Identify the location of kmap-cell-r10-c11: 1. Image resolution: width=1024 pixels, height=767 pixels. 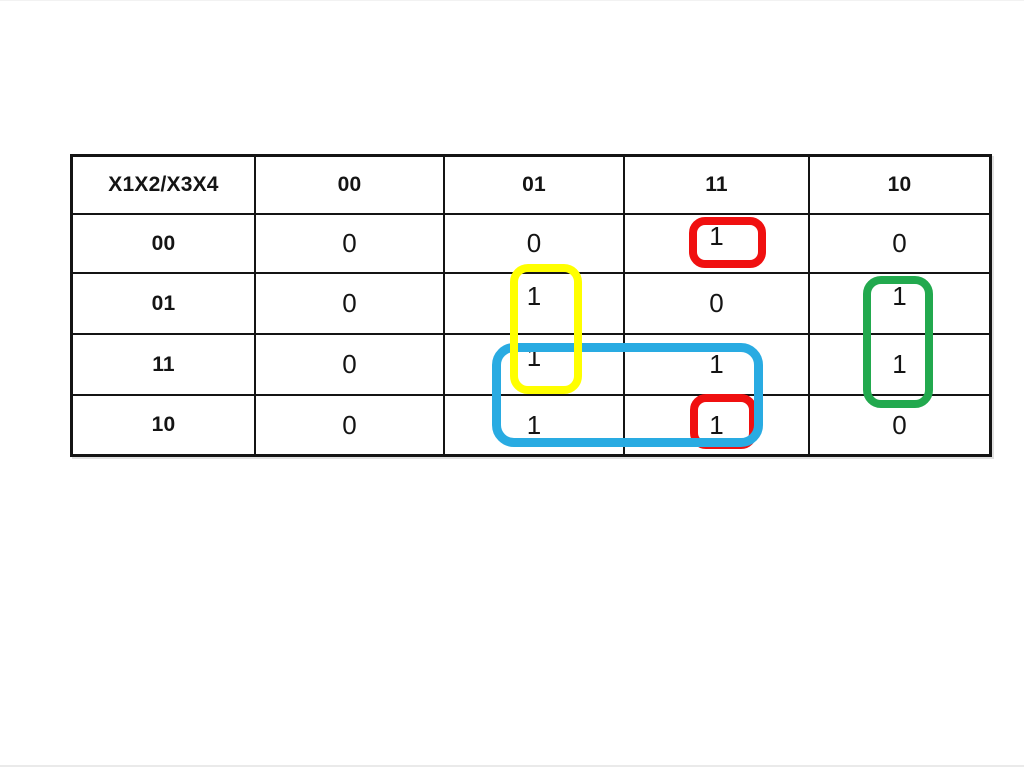
(717, 425).